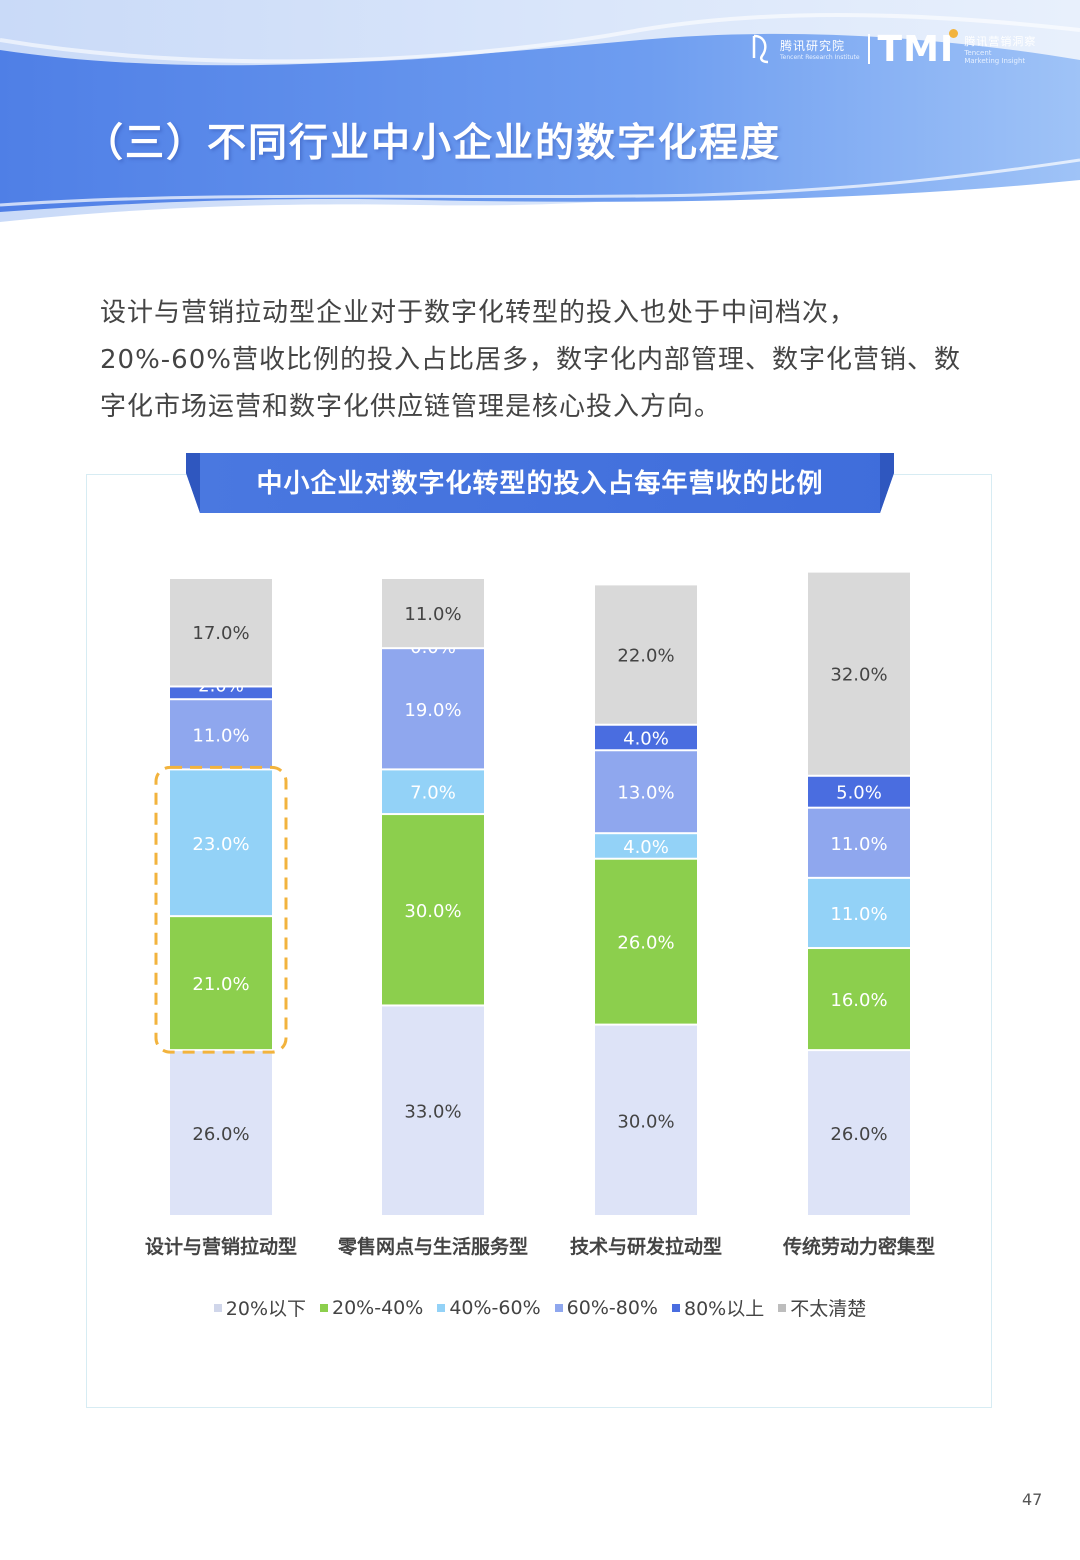 This screenshot has height=1560, width=1080. I want to click on tmi-dot-icon, so click(954, 33).